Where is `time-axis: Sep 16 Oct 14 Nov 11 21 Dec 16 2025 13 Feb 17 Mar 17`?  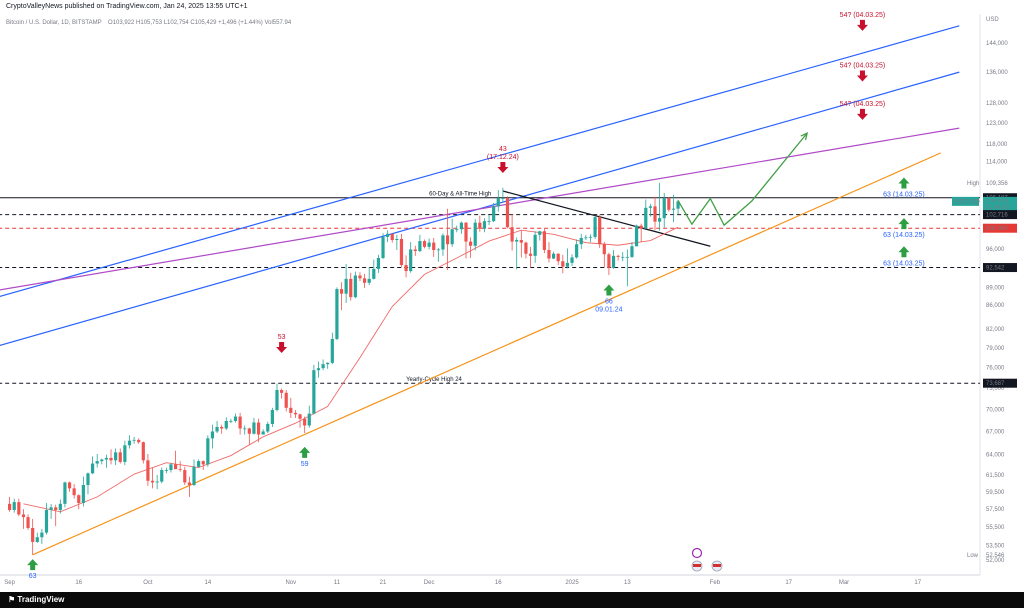
time-axis: Sep 16 Oct 14 Nov 11 21 Dec 16 2025 13 Feb 17 Mar 17 is located at coordinates (463, 583).